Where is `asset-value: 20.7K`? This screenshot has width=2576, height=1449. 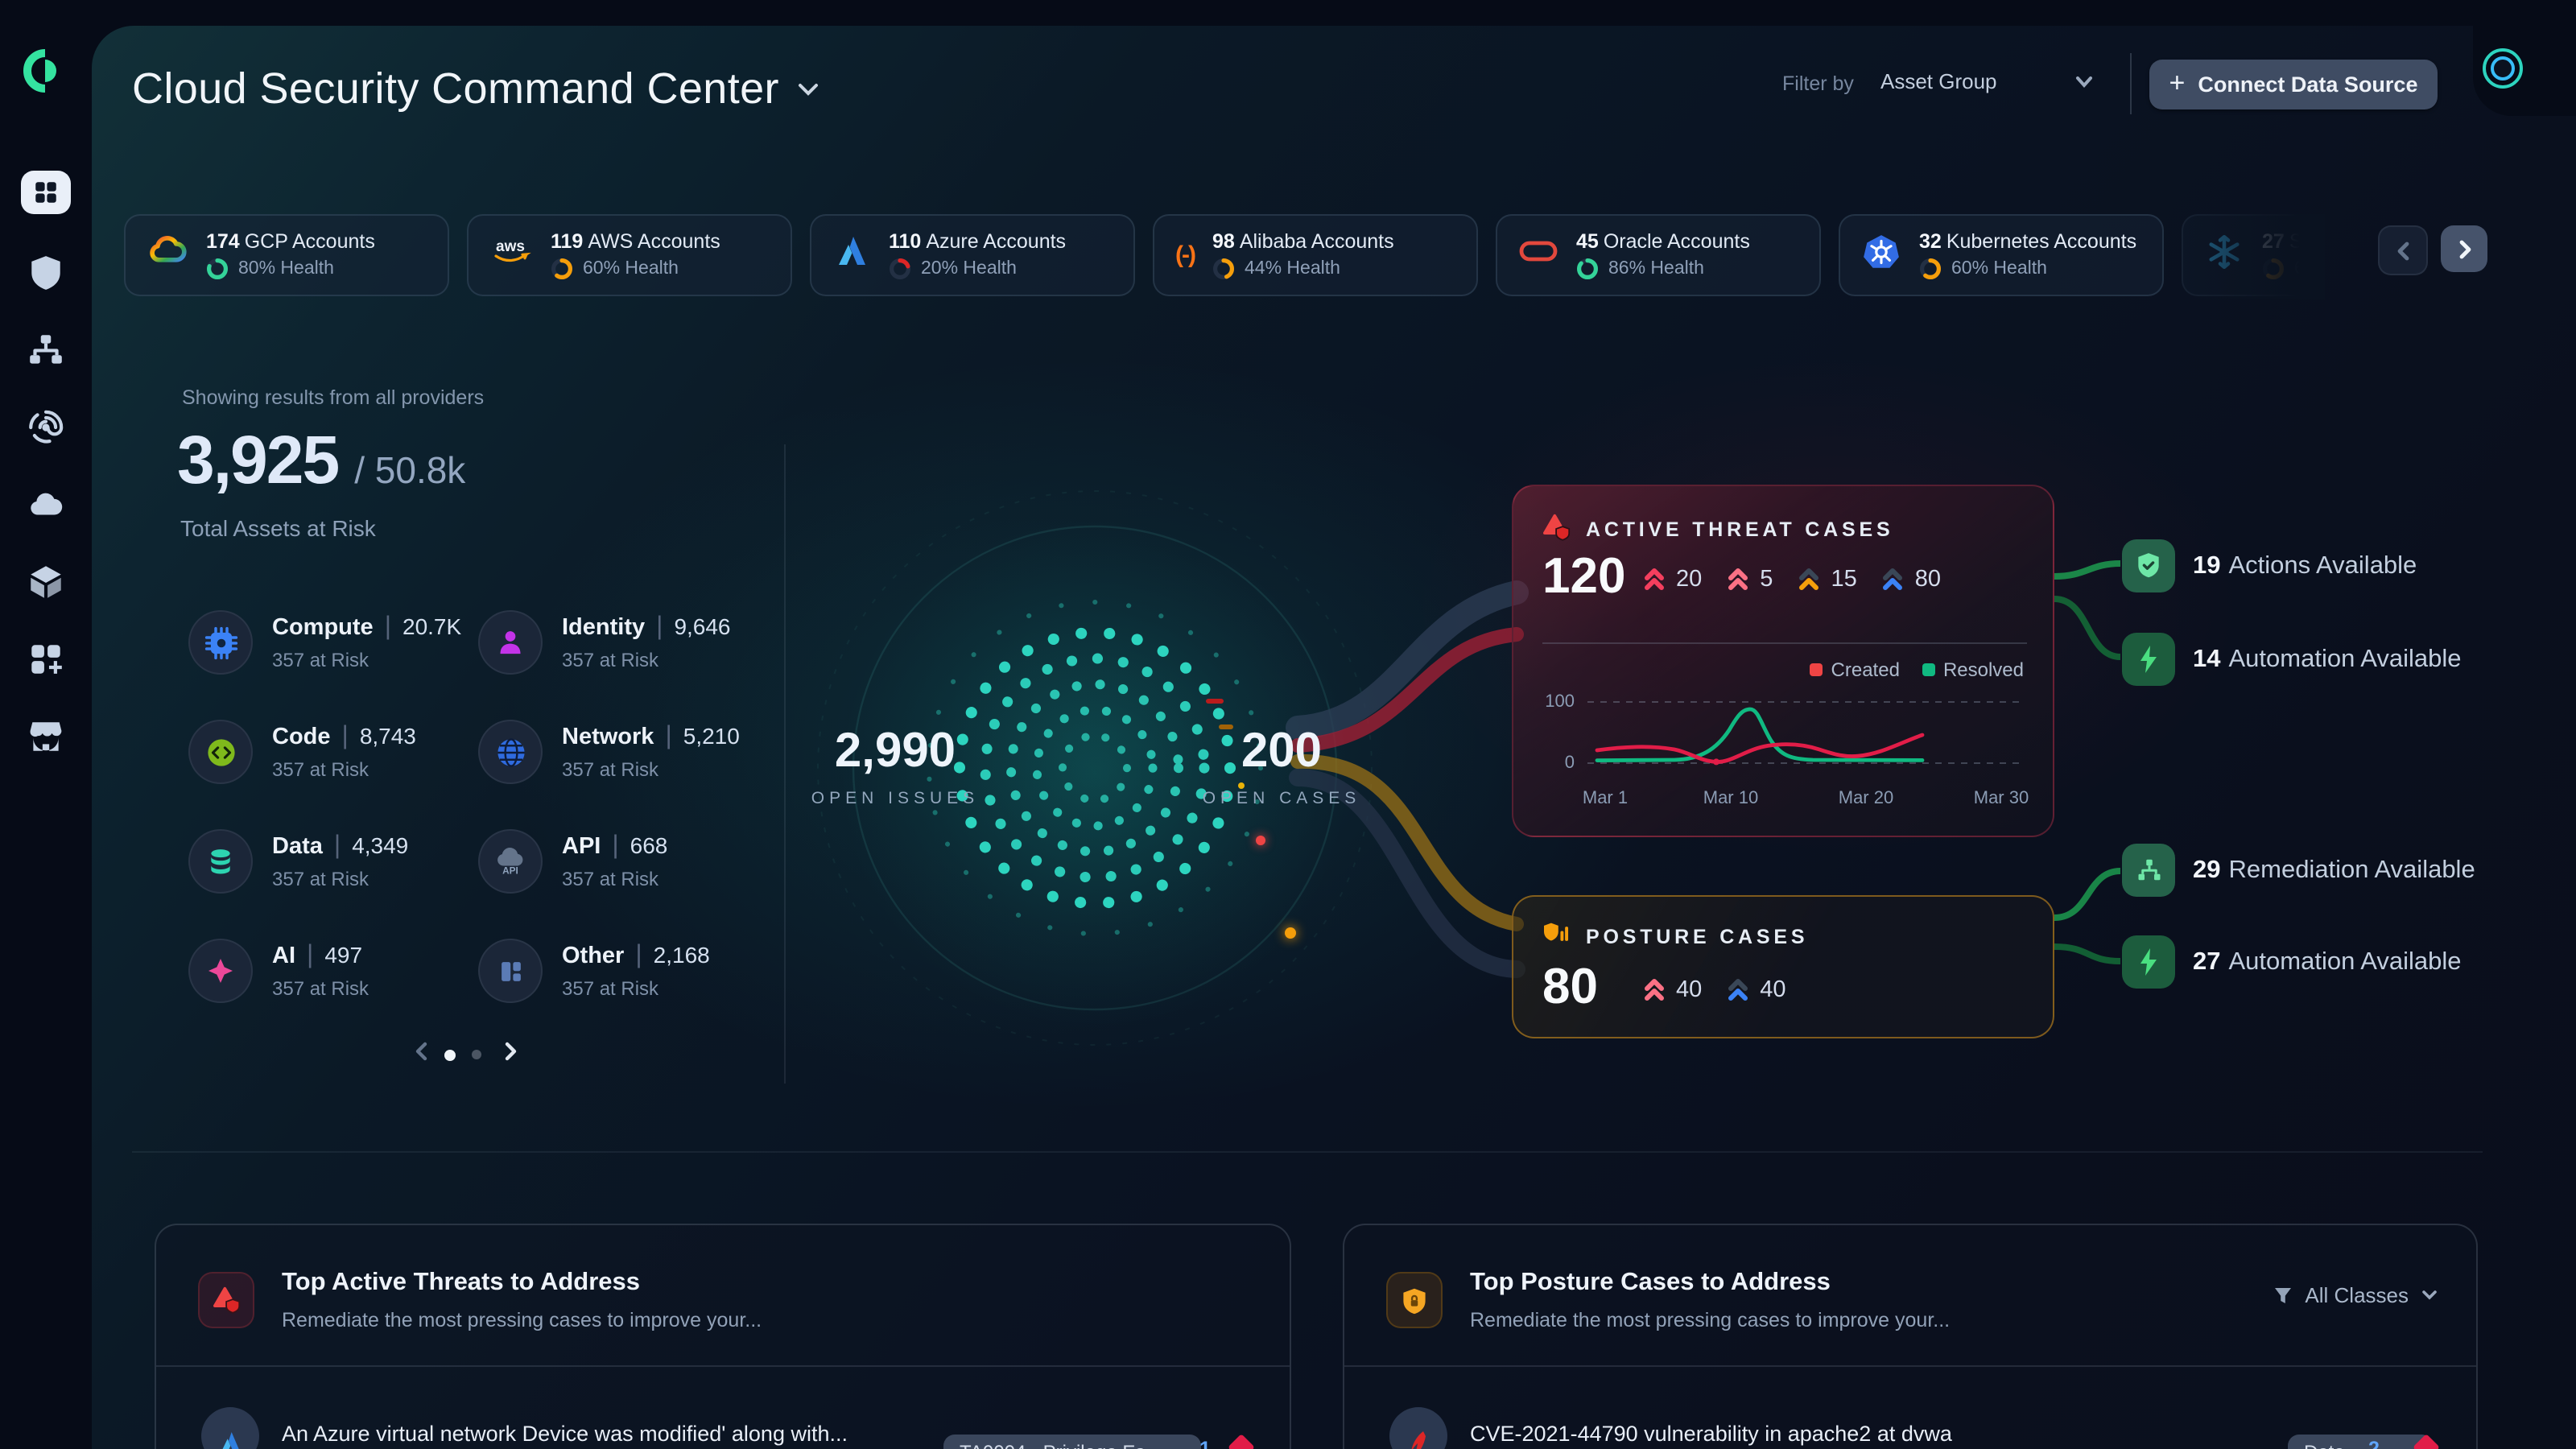 asset-value: 20.7K is located at coordinates (432, 626).